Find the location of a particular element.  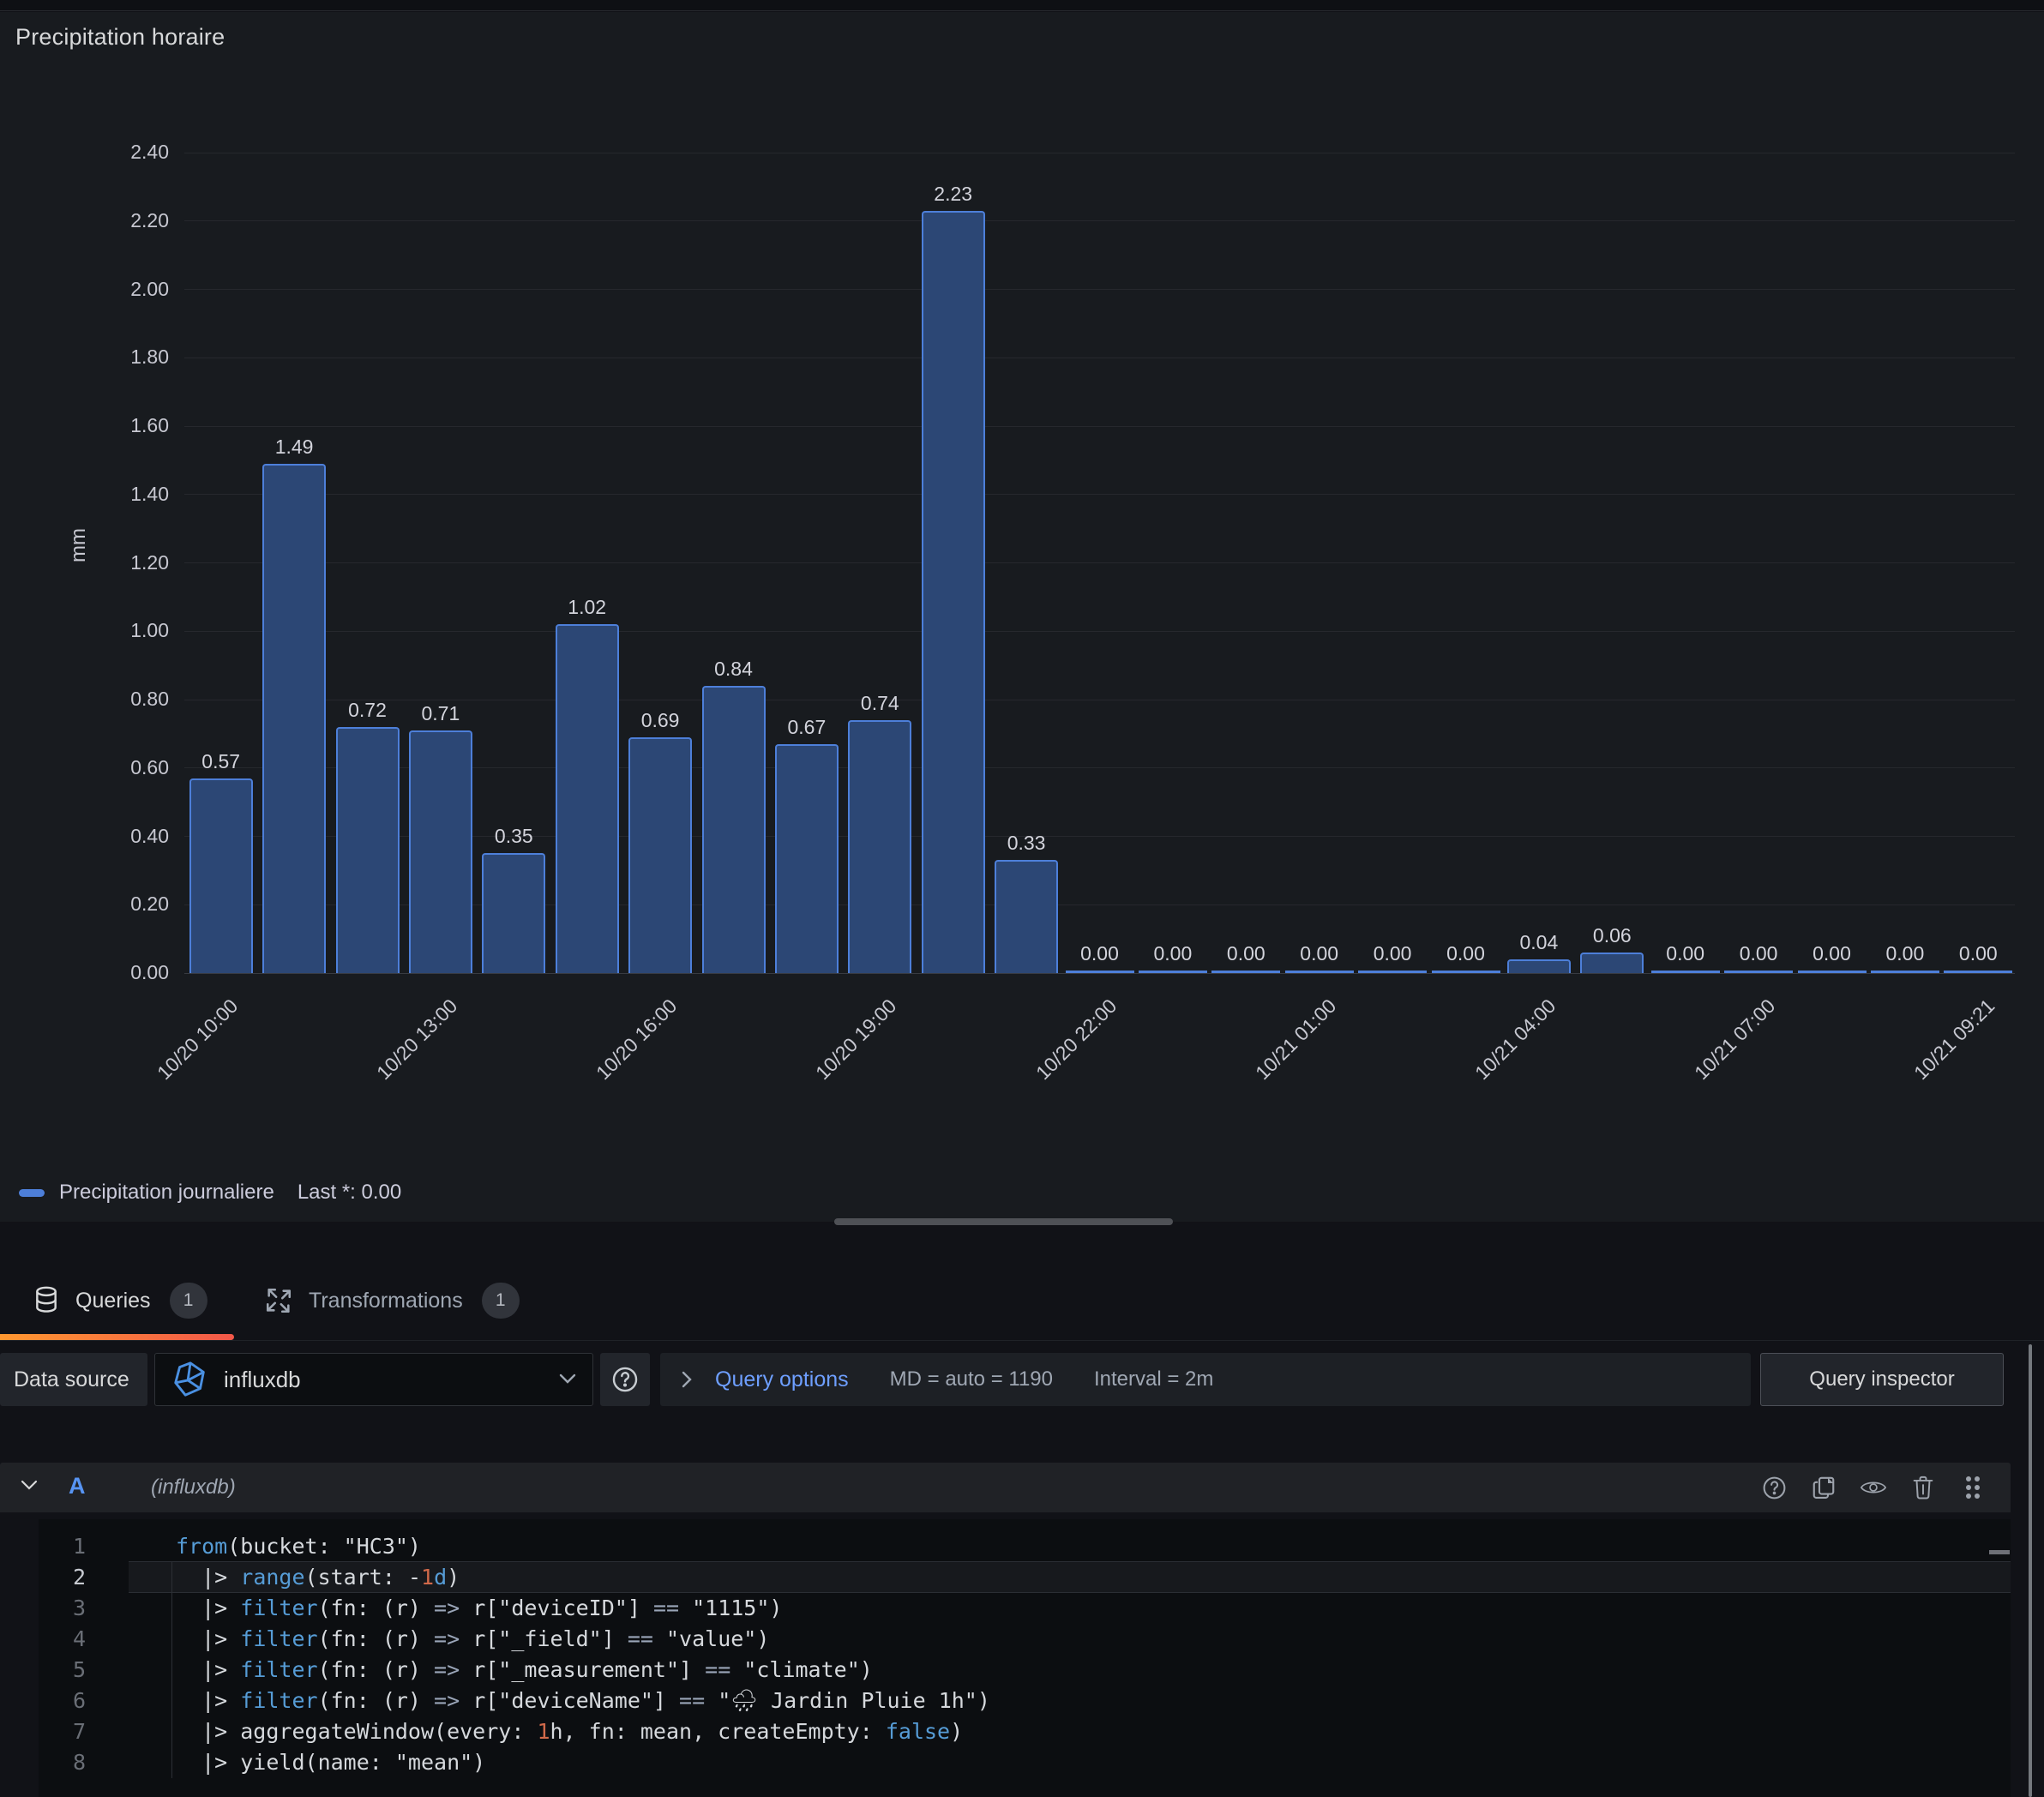

y-tick-label: 0.40 is located at coordinates (149, 835).